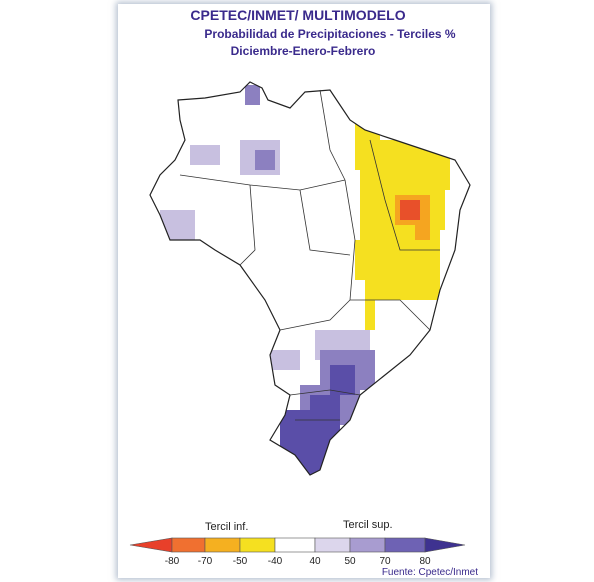 Image resolution: width=594 pixels, height=582 pixels. What do you see at coordinates (350, 561) in the screenshot?
I see `colorbar-tick-label: 50` at bounding box center [350, 561].